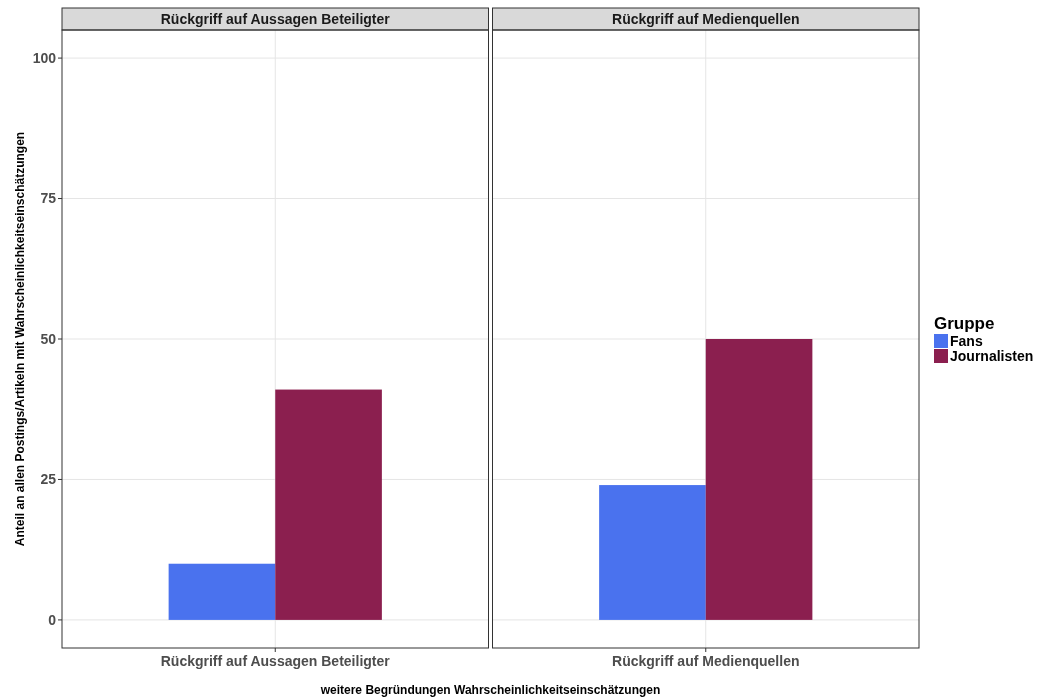 This screenshot has height=697, width=1053. Describe the element at coordinates (706, 661) in the screenshot. I see `text: Rückgriff auf Medienquellen` at that location.